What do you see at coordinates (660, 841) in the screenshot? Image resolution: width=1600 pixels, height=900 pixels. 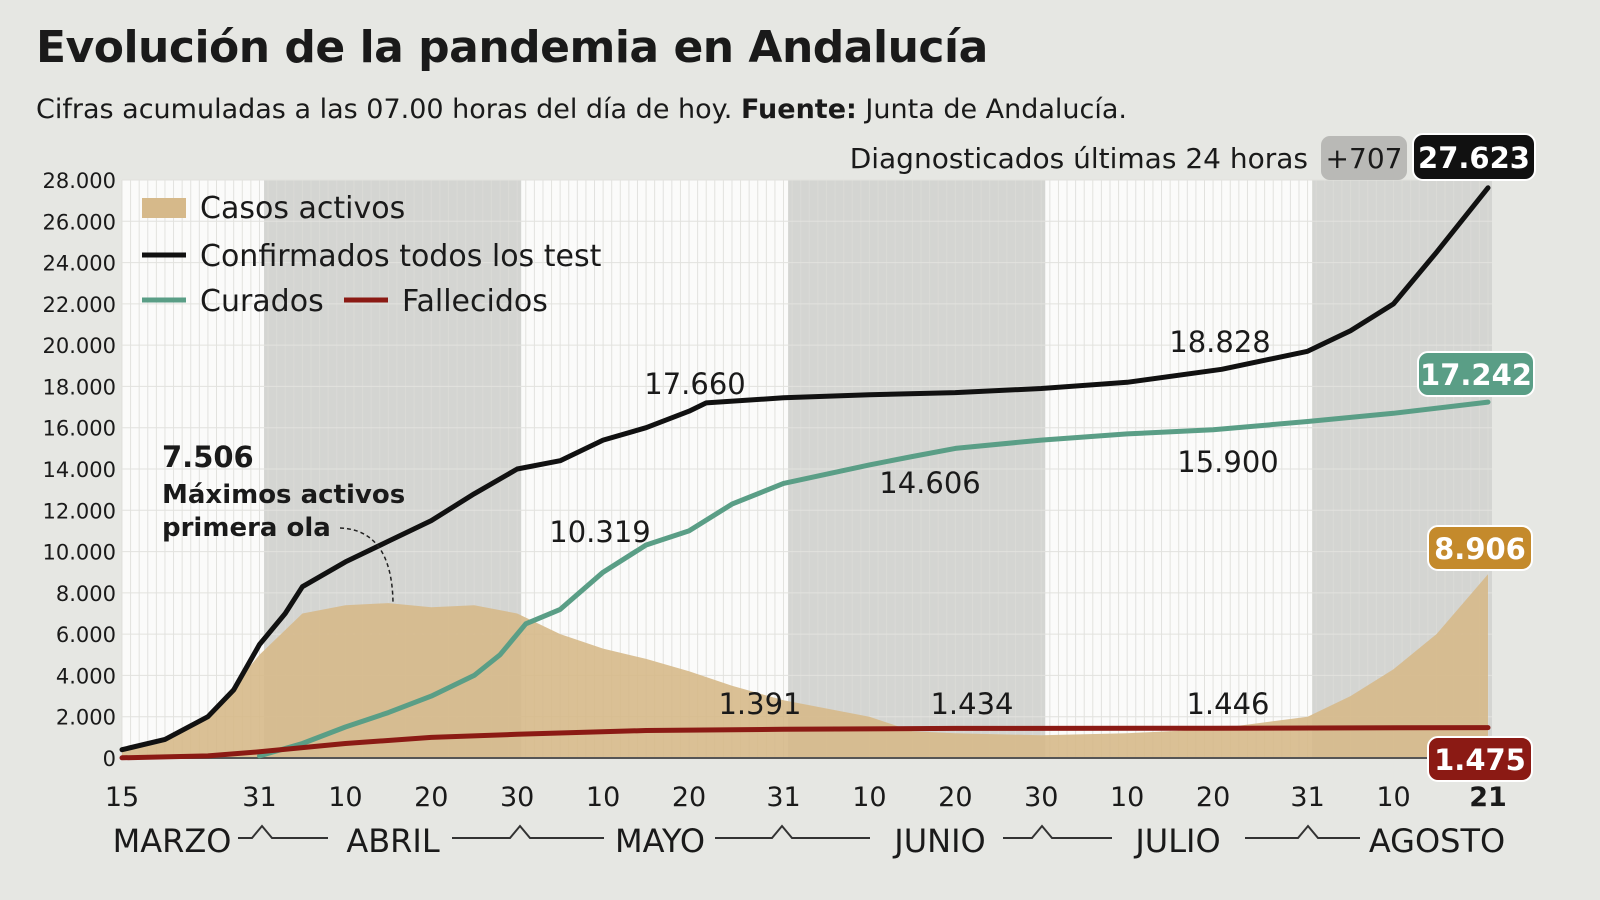 I see `month-label: MAYO` at bounding box center [660, 841].